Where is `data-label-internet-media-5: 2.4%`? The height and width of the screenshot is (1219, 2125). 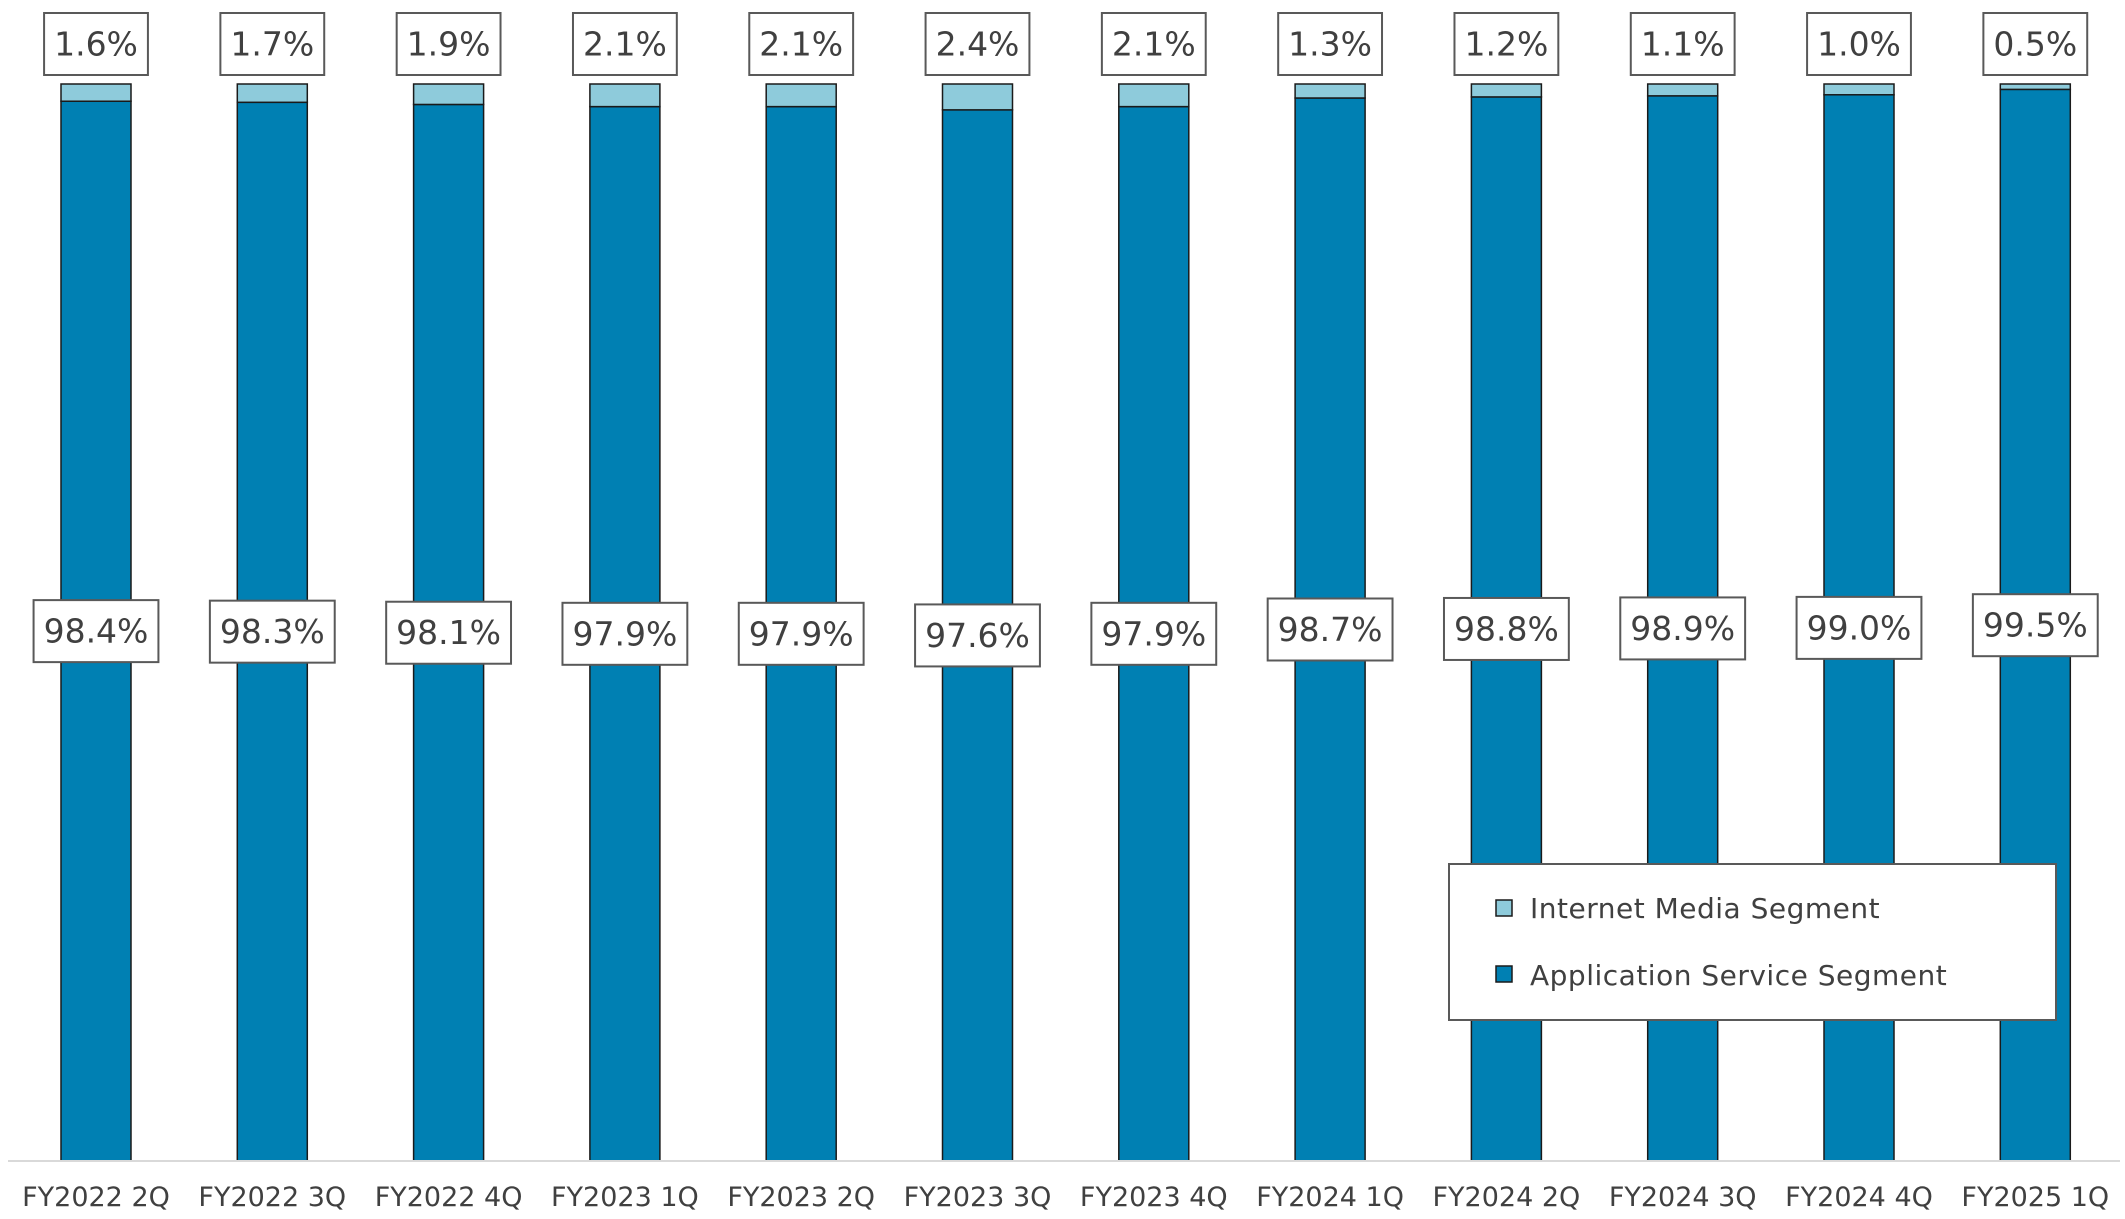
data-label-internet-media-5: 2.4% is located at coordinates (977, 44).